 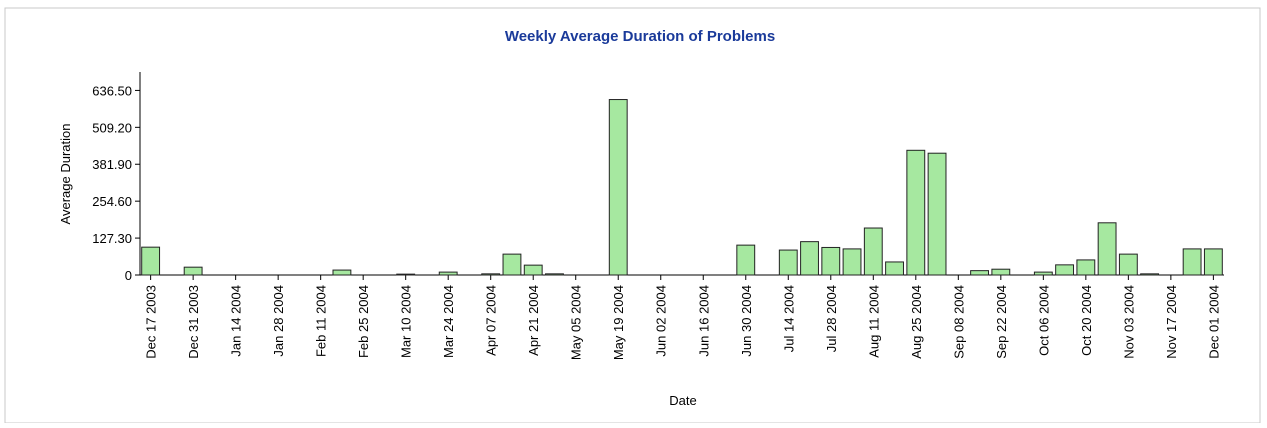 What do you see at coordinates (1171, 322) in the screenshot?
I see `x-tick-label: Nov 17 2004` at bounding box center [1171, 322].